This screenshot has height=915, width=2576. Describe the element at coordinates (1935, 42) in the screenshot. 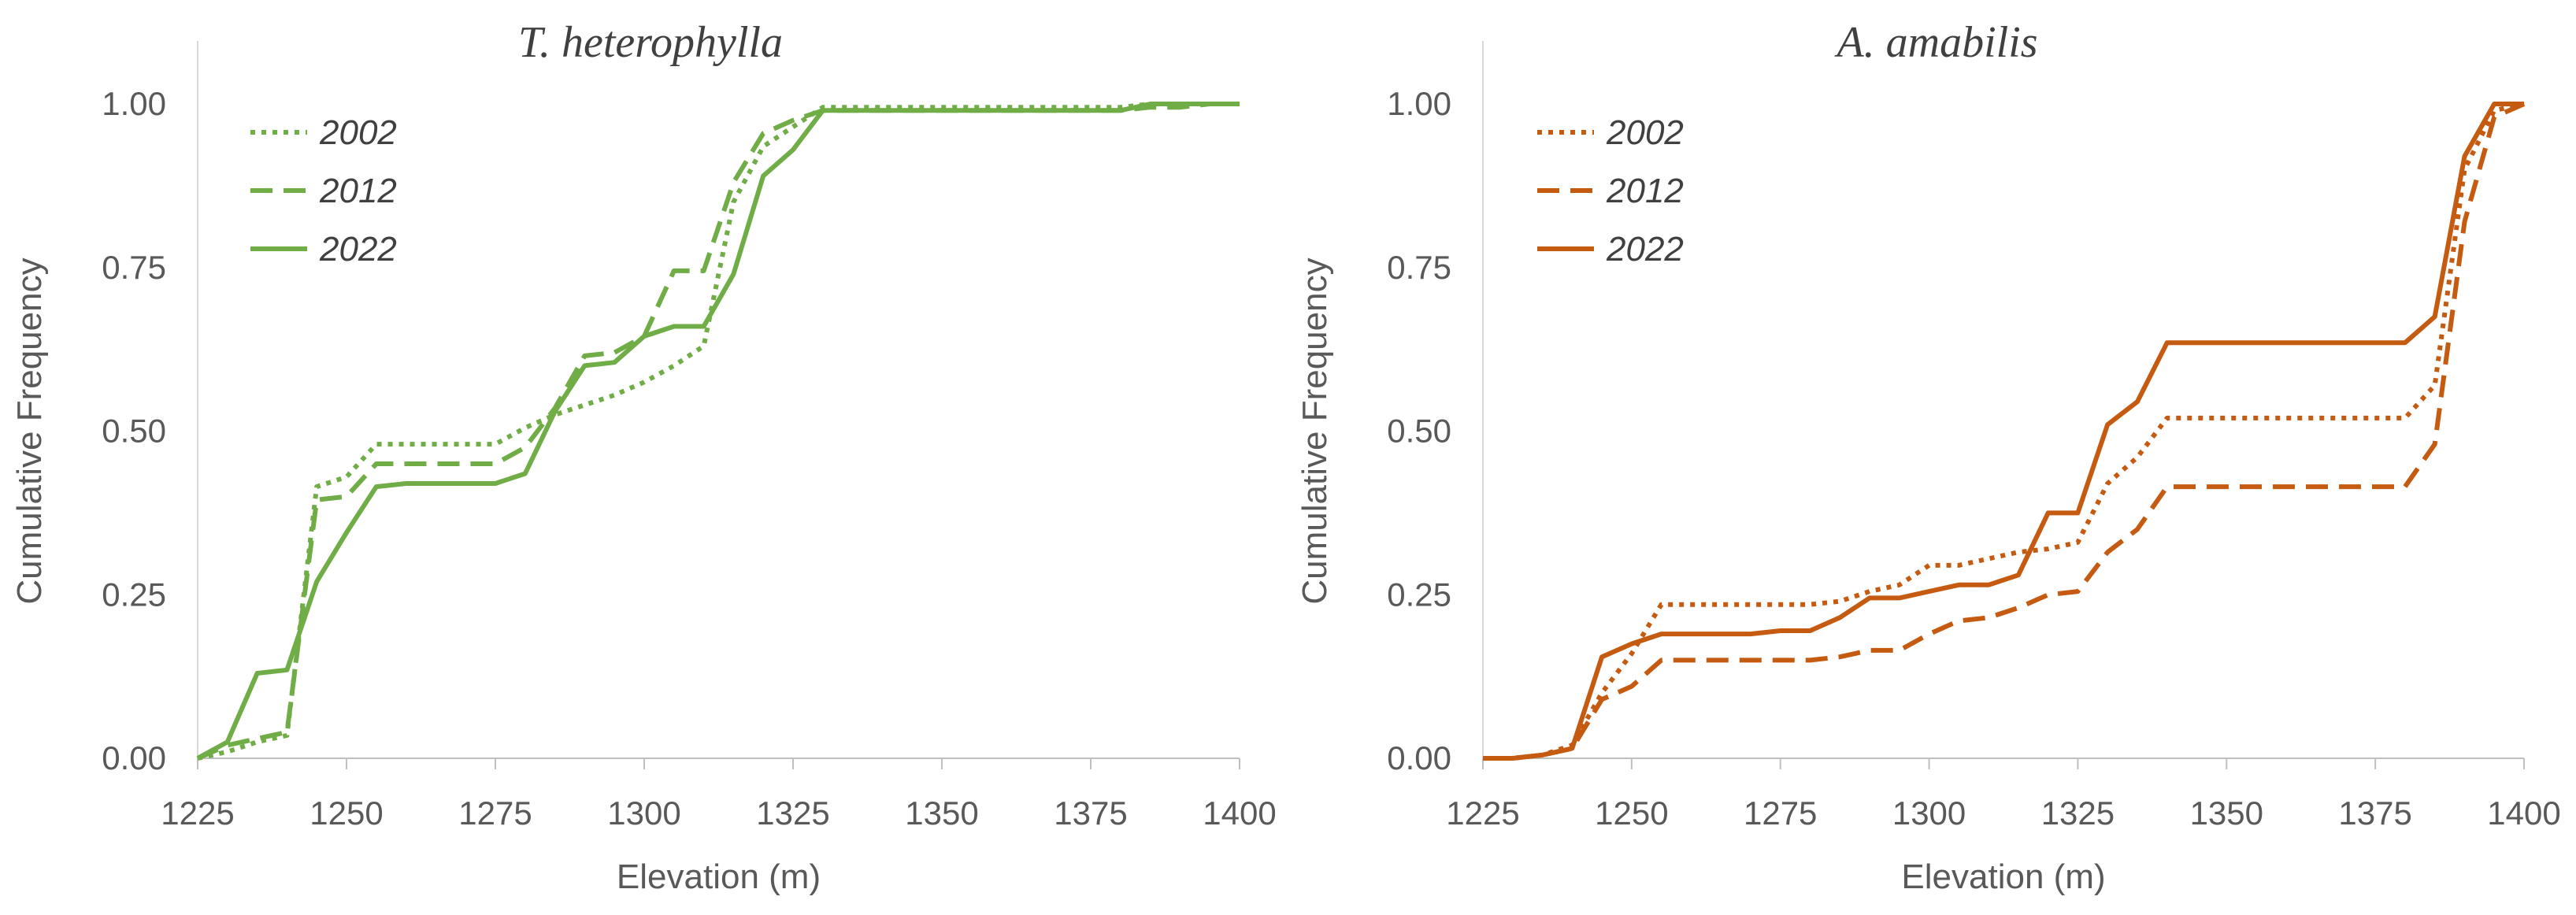

I see `chart-title: A. amabilis` at that location.